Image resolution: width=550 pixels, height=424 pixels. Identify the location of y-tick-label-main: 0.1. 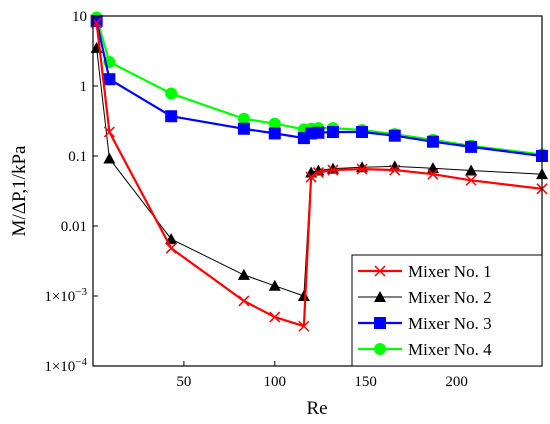
(77, 157).